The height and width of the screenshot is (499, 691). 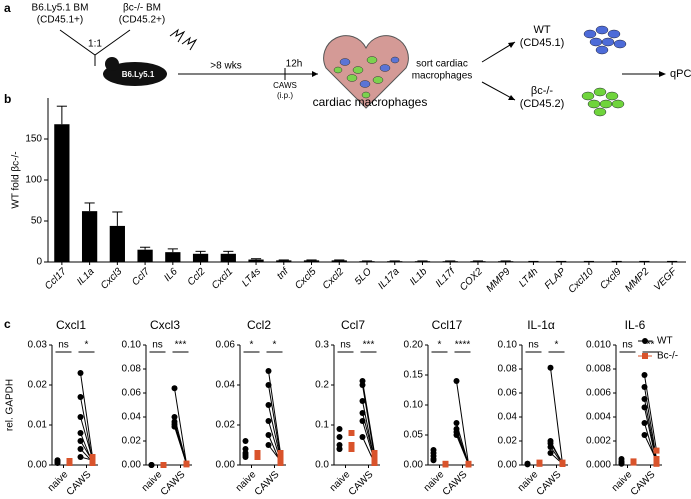 I want to click on significance-label: ***, so click(x=181, y=345).